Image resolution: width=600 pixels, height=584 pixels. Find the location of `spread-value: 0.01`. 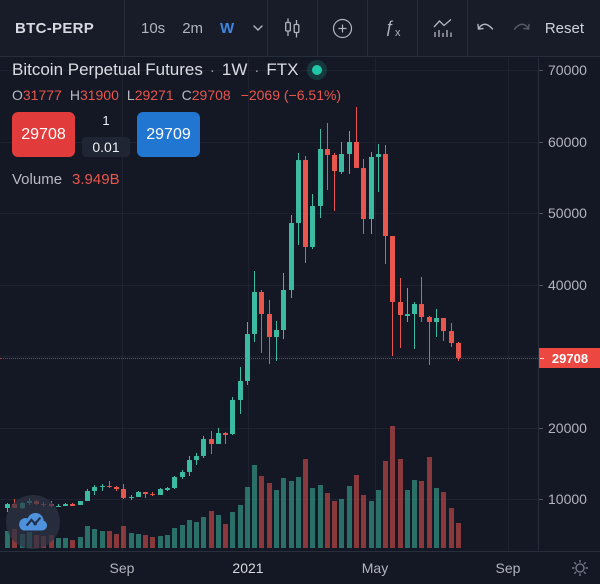

spread-value: 0.01 is located at coordinates (106, 147).